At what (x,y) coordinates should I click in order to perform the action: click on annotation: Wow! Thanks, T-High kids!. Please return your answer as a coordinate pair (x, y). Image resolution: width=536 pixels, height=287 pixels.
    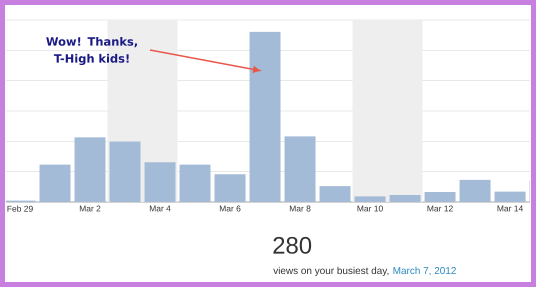
    Looking at the image, I should click on (91, 51).